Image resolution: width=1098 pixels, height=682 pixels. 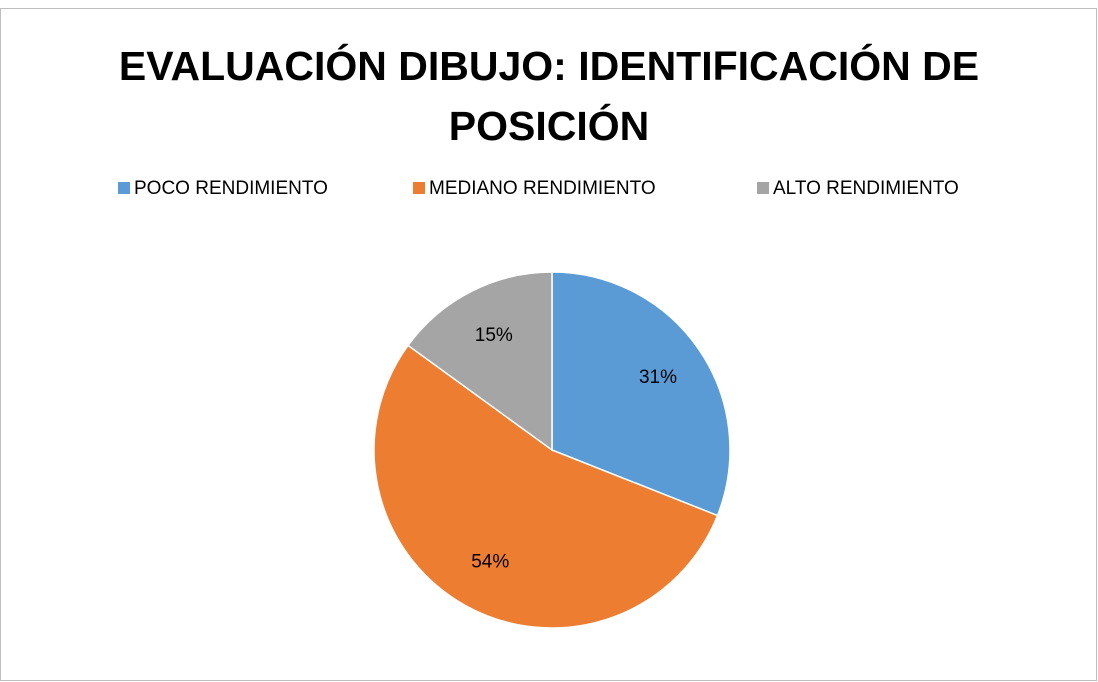 What do you see at coordinates (231, 188) in the screenshot?
I see `legend-label: POCO RENDIMIENTO` at bounding box center [231, 188].